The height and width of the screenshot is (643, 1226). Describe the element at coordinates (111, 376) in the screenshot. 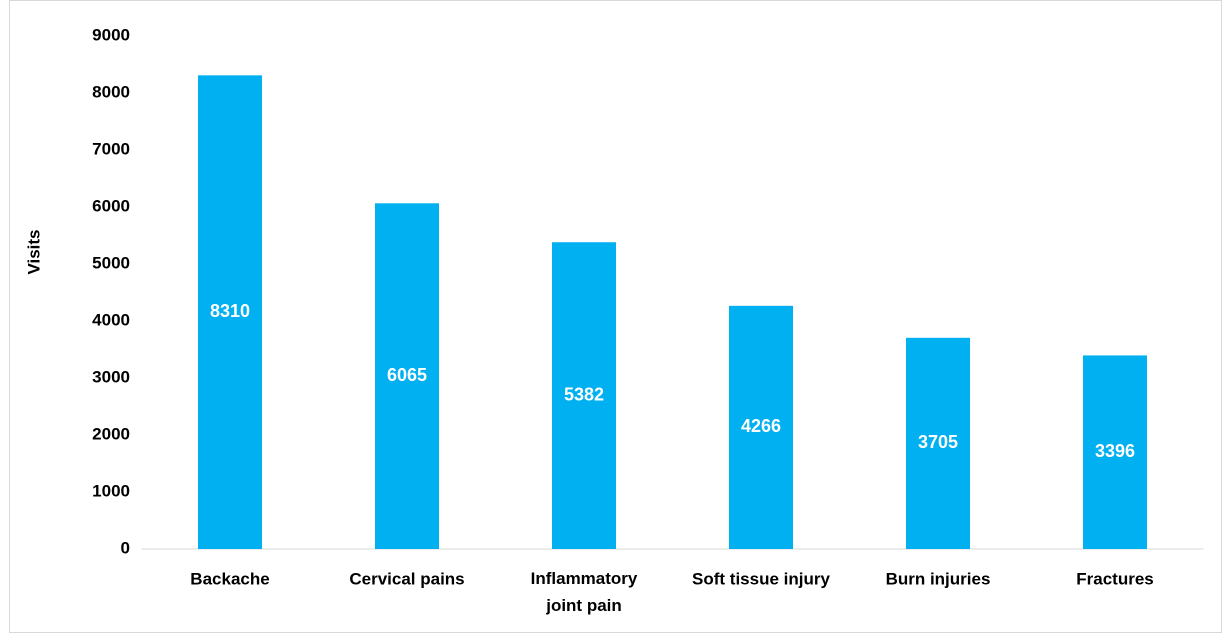

I see `y-tick-label: 3000` at that location.